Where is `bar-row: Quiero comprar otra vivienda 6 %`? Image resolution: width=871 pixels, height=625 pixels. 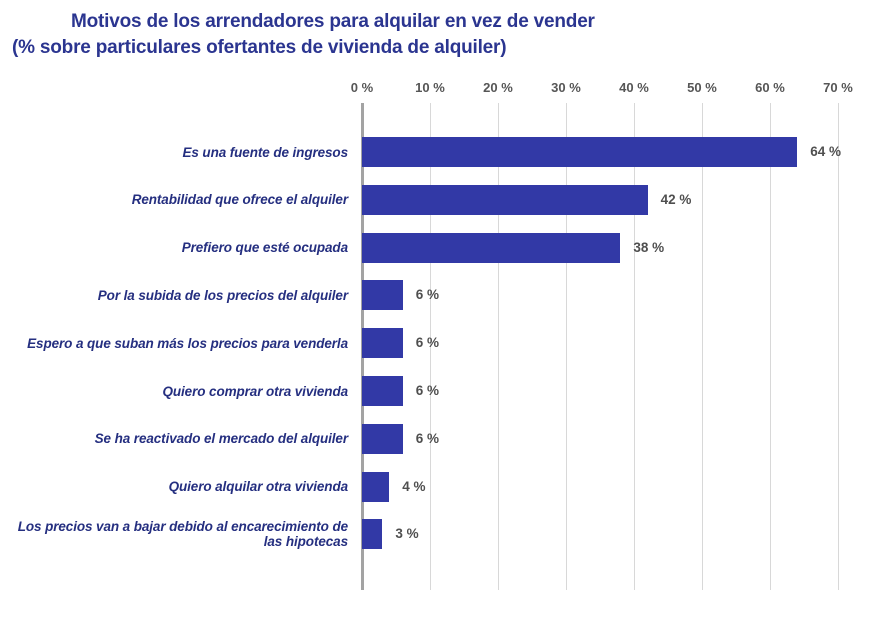
bar-row: Quiero comprar otra vivienda 6 % is located at coordinates (435, 391).